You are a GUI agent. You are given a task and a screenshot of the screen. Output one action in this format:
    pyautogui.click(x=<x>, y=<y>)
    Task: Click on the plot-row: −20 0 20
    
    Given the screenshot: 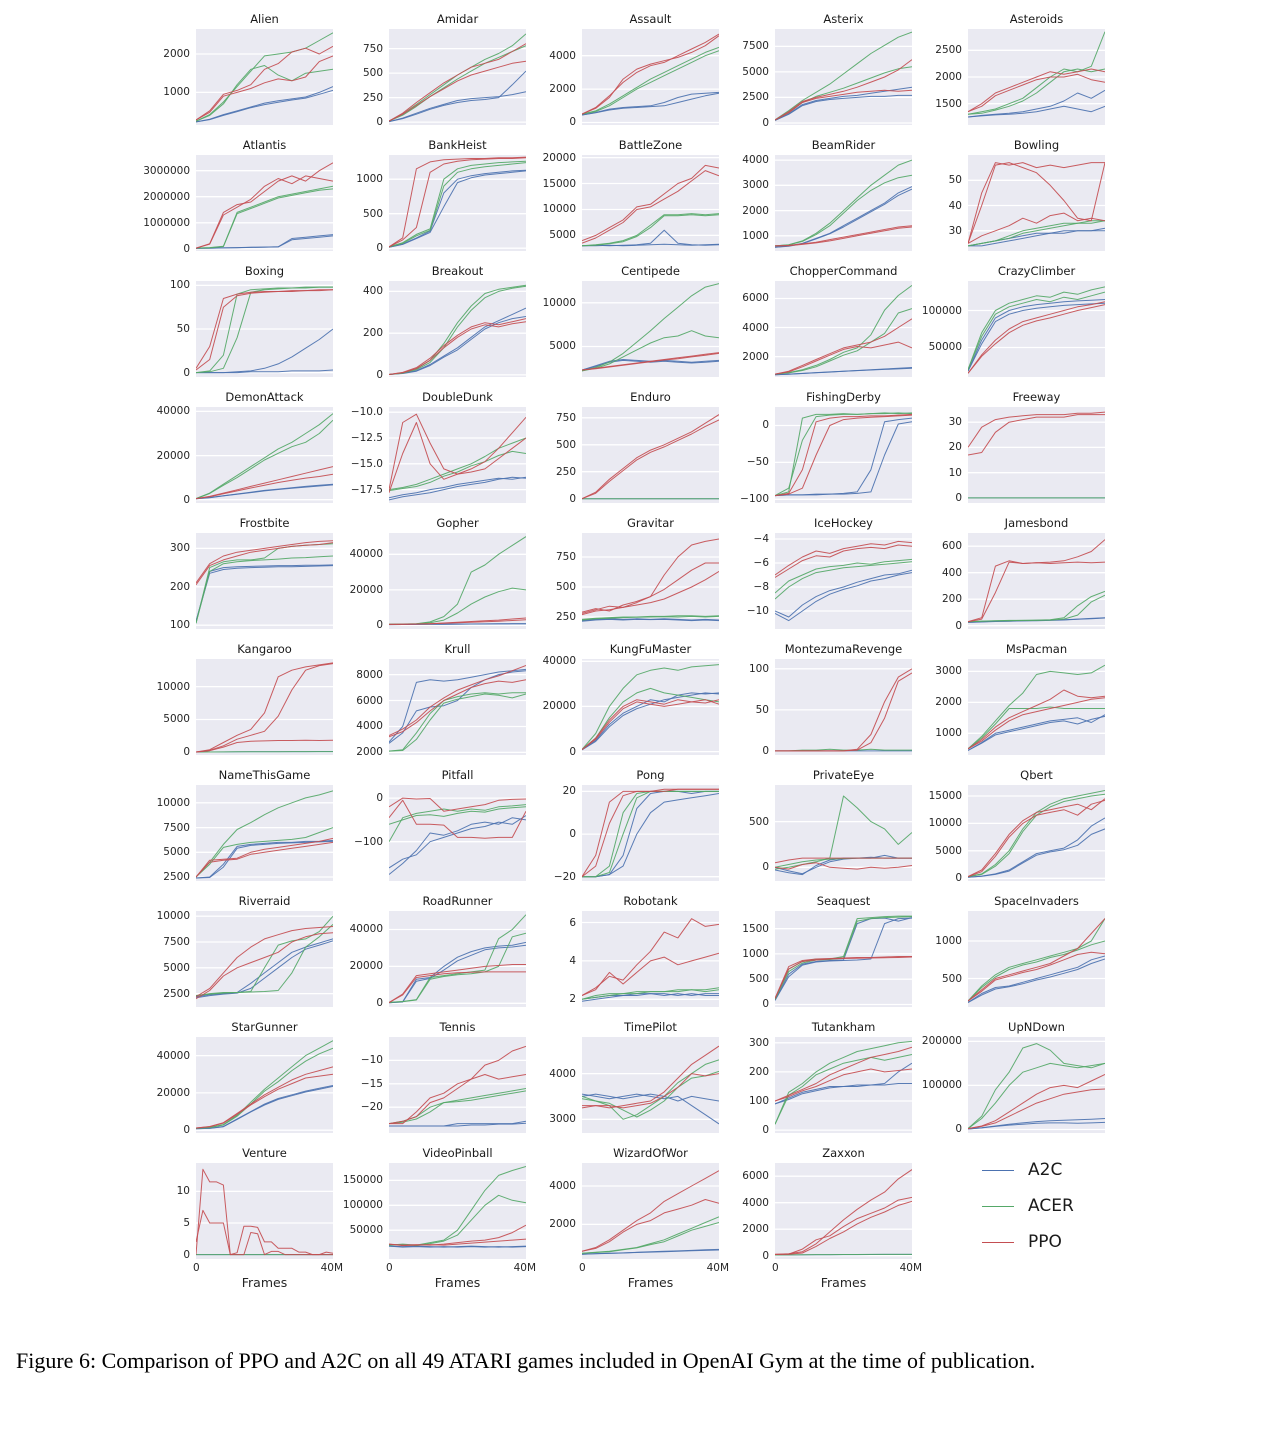 What is the action you would take?
    pyautogui.click(x=626, y=833)
    